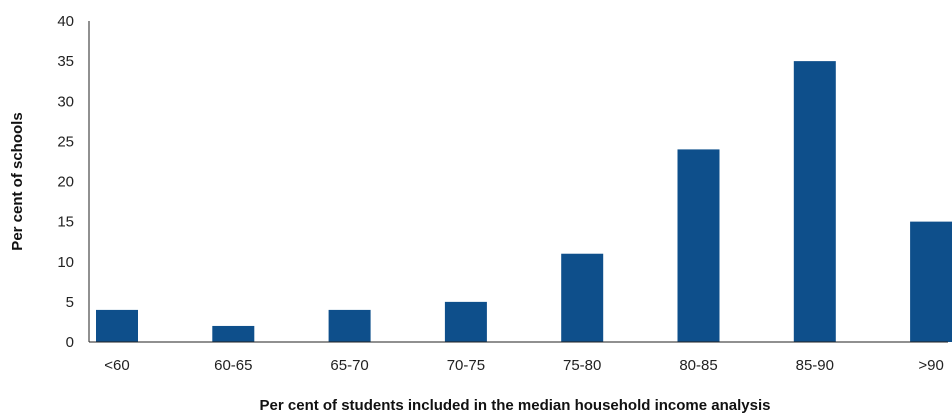 The height and width of the screenshot is (417, 952). I want to click on y-tick-label: 5, so click(70, 302).